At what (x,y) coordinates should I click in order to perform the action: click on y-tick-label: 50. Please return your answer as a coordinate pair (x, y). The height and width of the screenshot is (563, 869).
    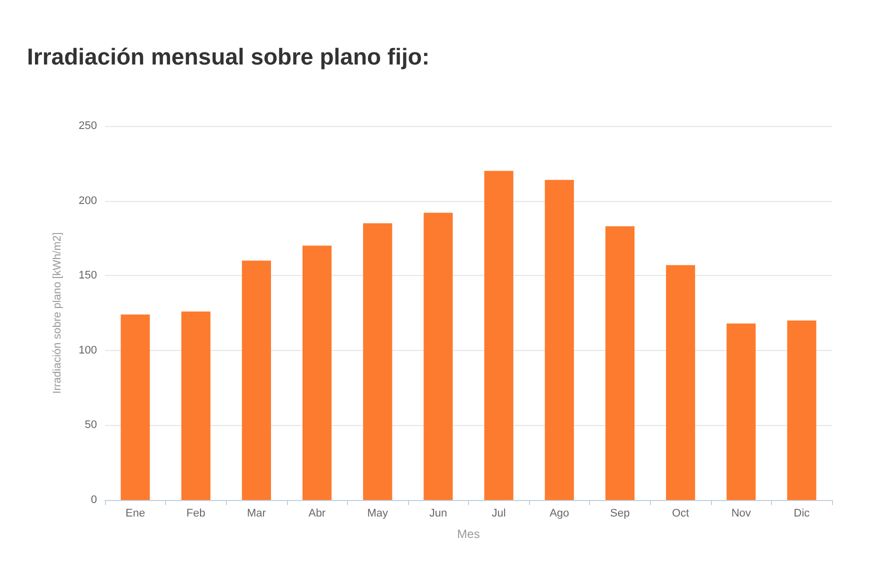
    Looking at the image, I should click on (90, 425).